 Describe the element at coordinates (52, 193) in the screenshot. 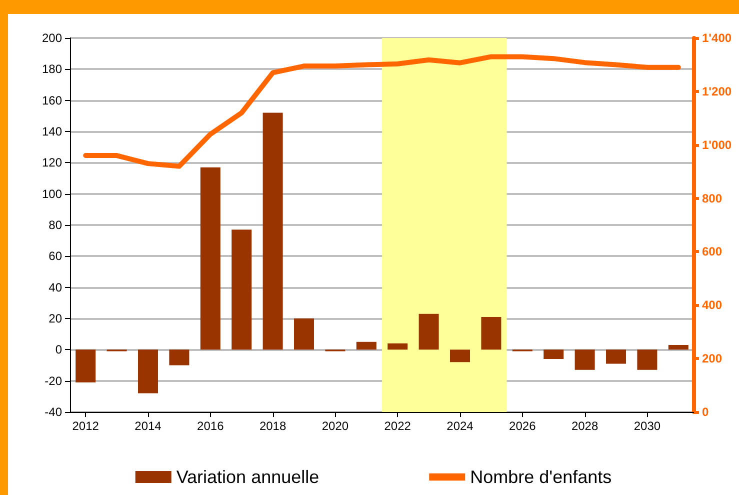

I see `y-tick-label: 100` at that location.